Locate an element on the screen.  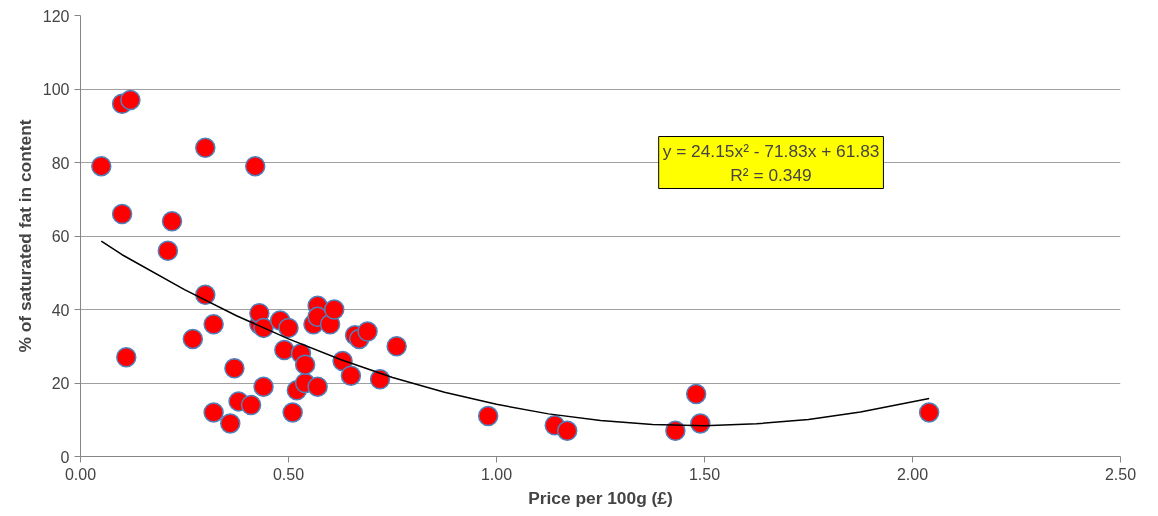
annotation: R² = 0.349 is located at coordinates (771, 174).